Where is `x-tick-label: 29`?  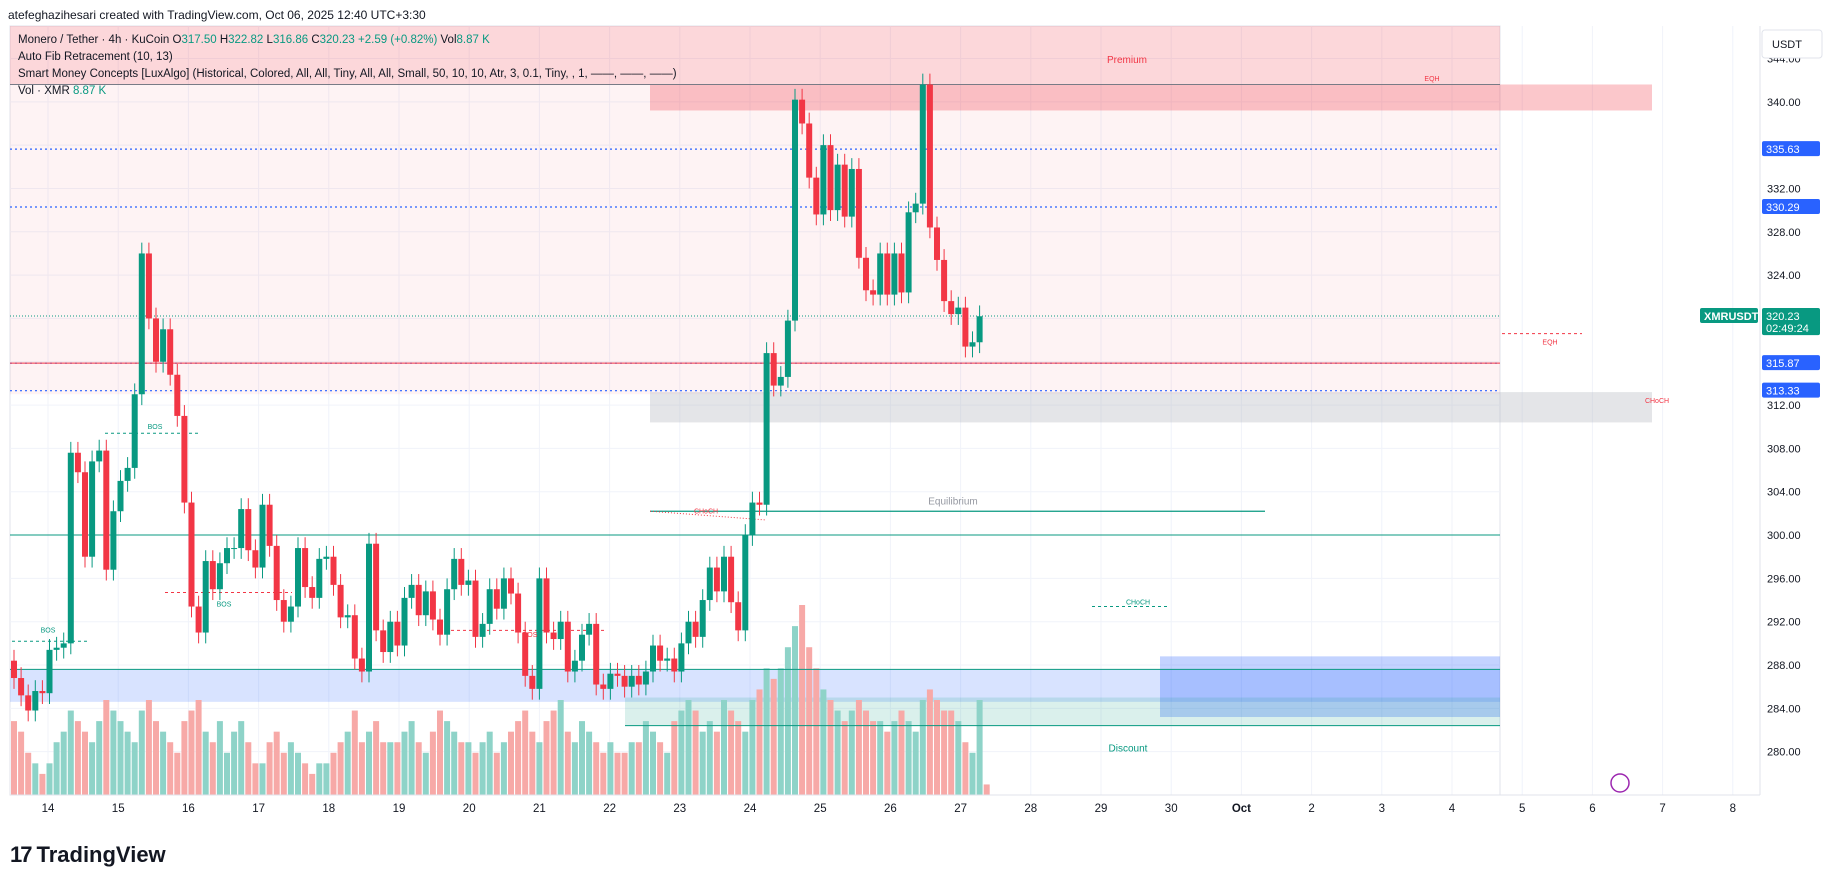 x-tick-label: 29 is located at coordinates (1101, 809).